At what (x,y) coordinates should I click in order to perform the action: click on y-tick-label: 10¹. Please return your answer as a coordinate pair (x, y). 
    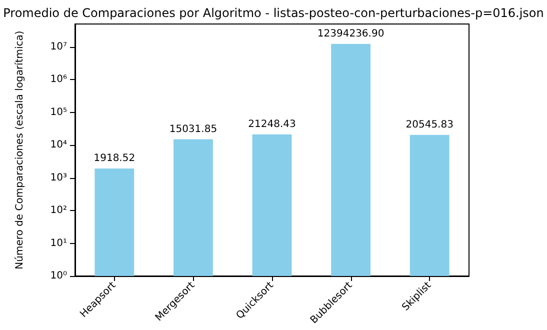
    Looking at the image, I should click on (58, 243).